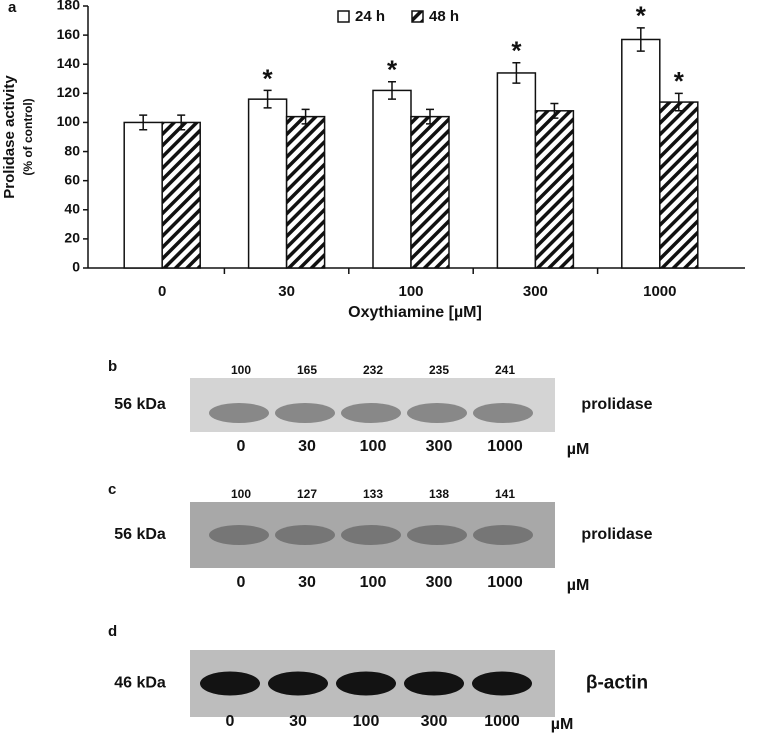  I want to click on y-tick-label: 40, so click(72, 208).